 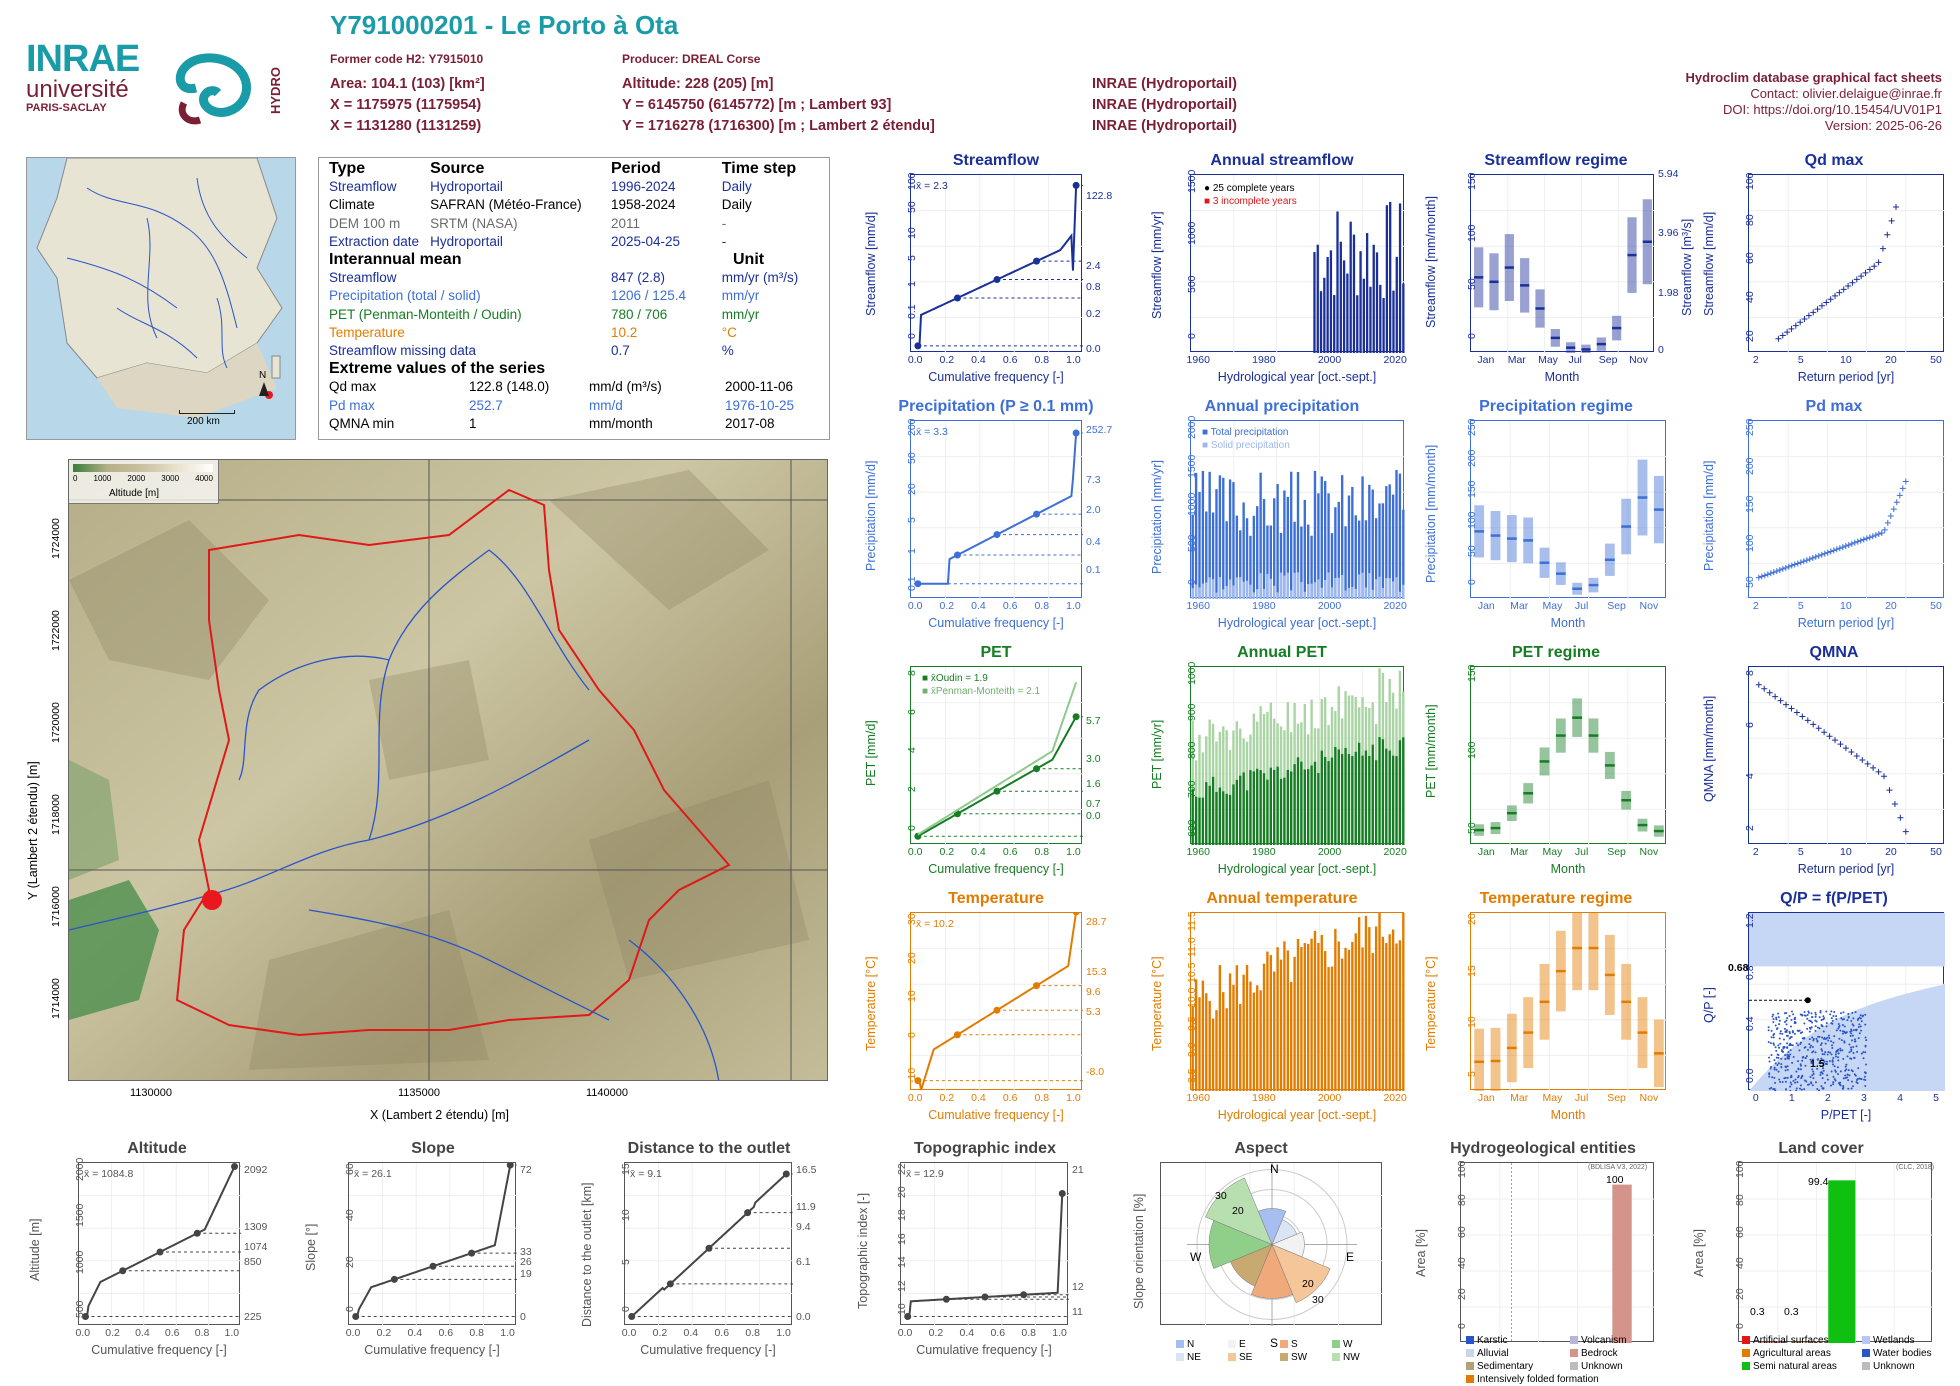 What do you see at coordinates (1750, 335) in the screenshot?
I see `y-tick: 20` at bounding box center [1750, 335].